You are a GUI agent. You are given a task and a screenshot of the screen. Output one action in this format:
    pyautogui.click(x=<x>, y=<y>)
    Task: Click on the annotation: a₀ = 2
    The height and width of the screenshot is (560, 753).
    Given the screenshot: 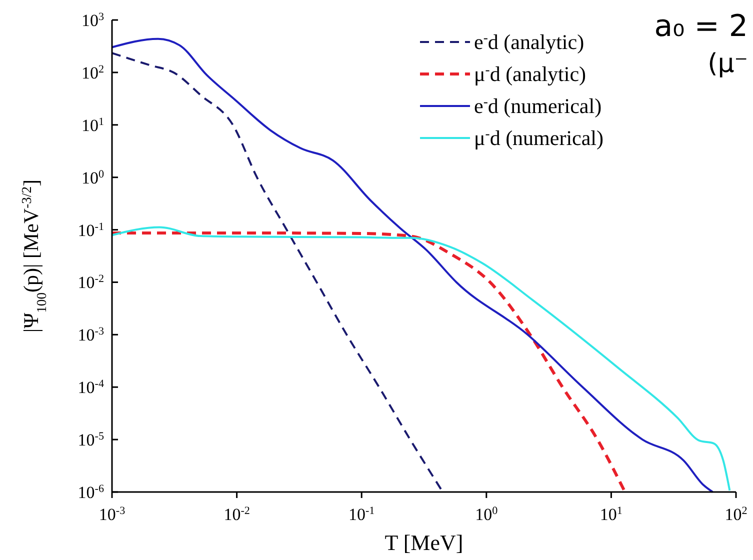 What is the action you would take?
    pyautogui.click(x=701, y=26)
    